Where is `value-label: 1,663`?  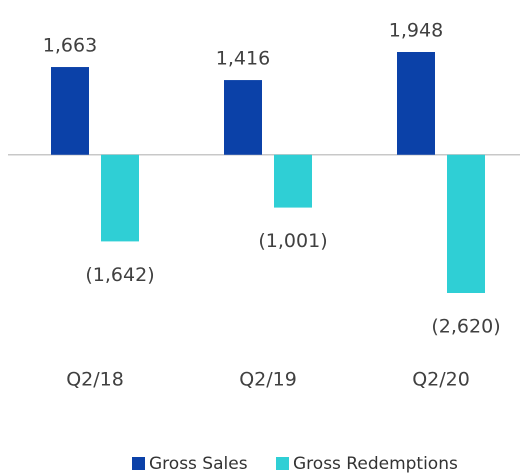
value-label: 1,663 is located at coordinates (70, 46).